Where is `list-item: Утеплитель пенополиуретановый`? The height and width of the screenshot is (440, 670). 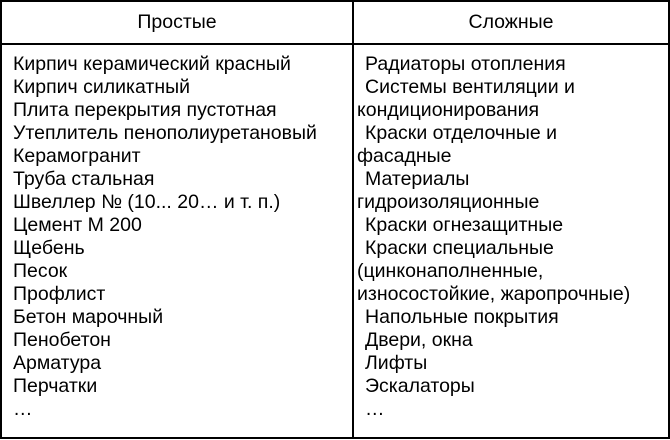 list-item: Утеплитель пенополиуретановый is located at coordinates (165, 133).